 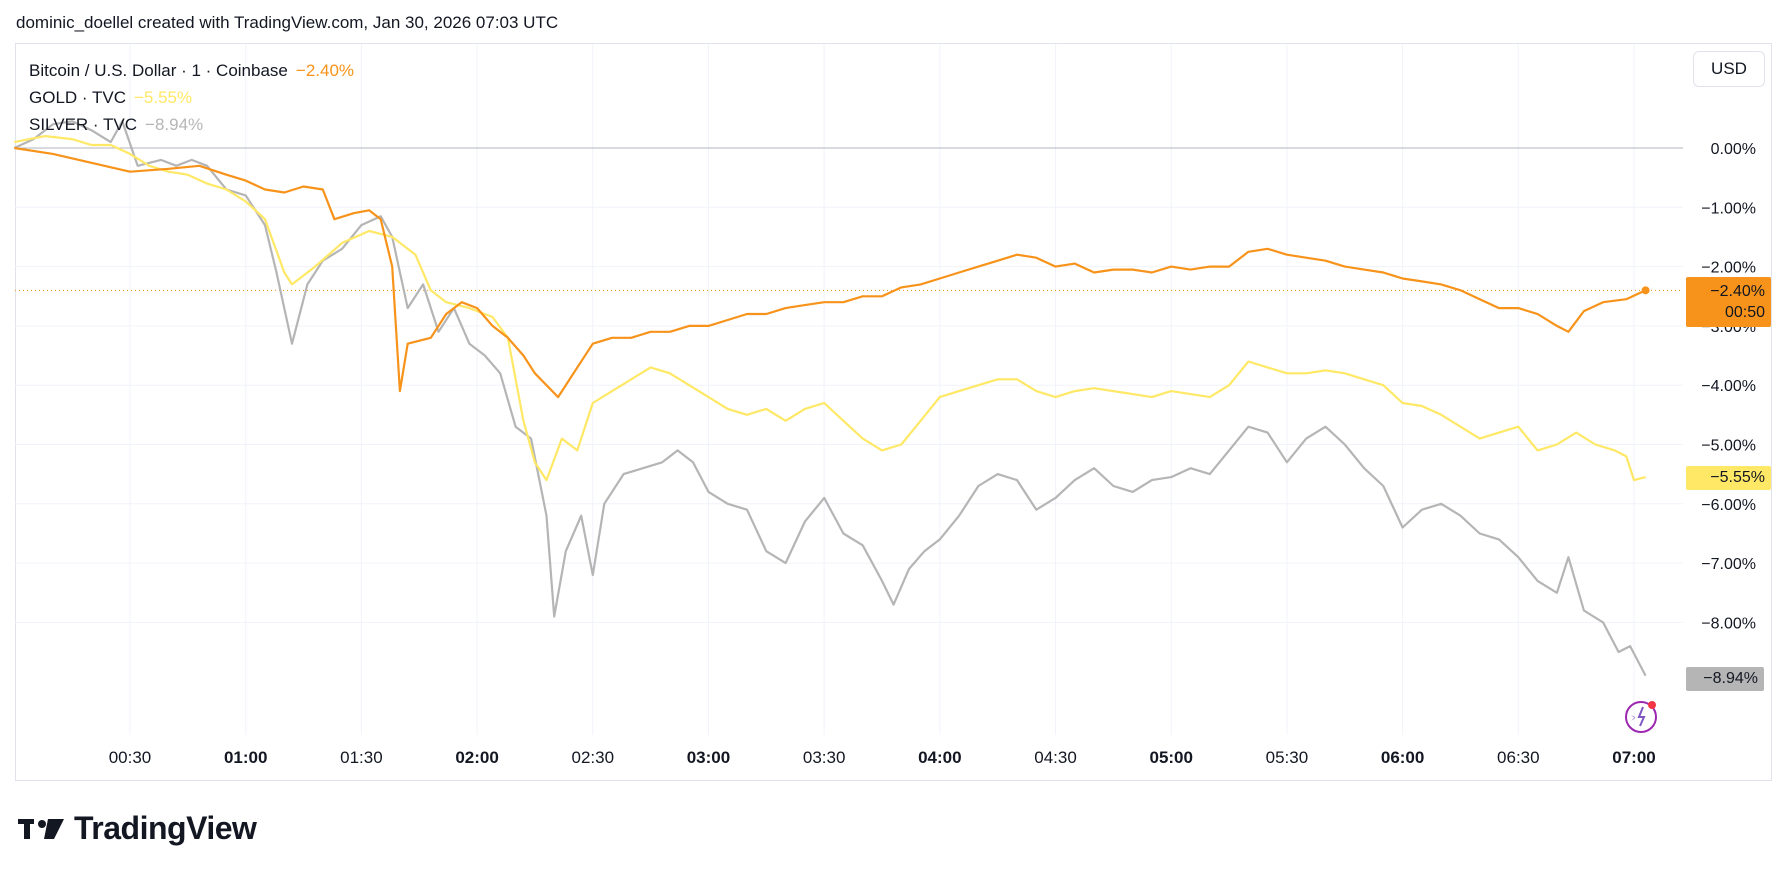 I want to click on currency-button: USD, so click(x=1729, y=69).